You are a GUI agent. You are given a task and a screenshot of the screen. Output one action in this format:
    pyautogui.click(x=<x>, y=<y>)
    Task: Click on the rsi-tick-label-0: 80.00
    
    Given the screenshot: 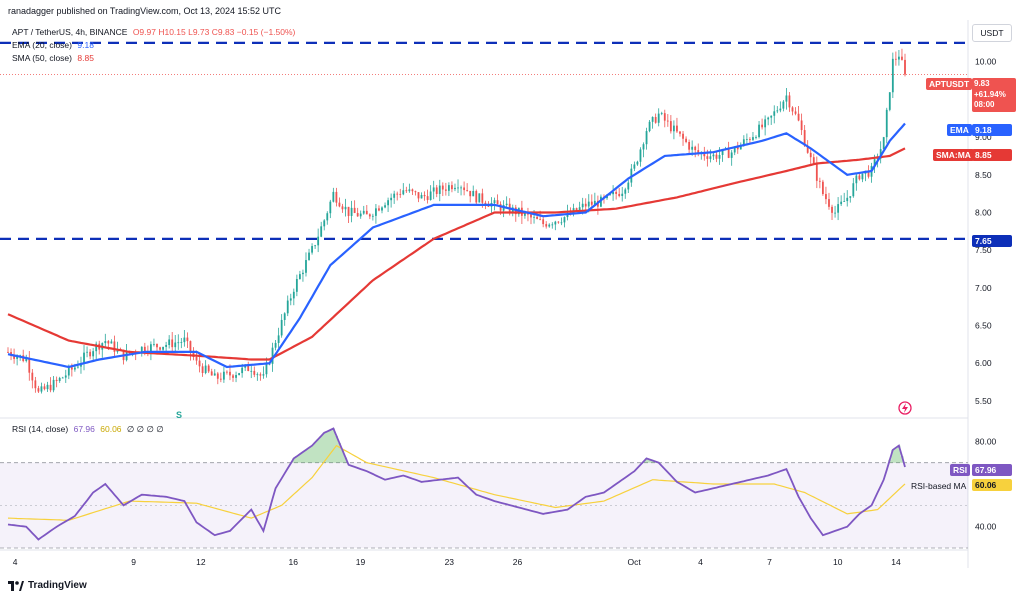 What is the action you would take?
    pyautogui.click(x=986, y=441)
    